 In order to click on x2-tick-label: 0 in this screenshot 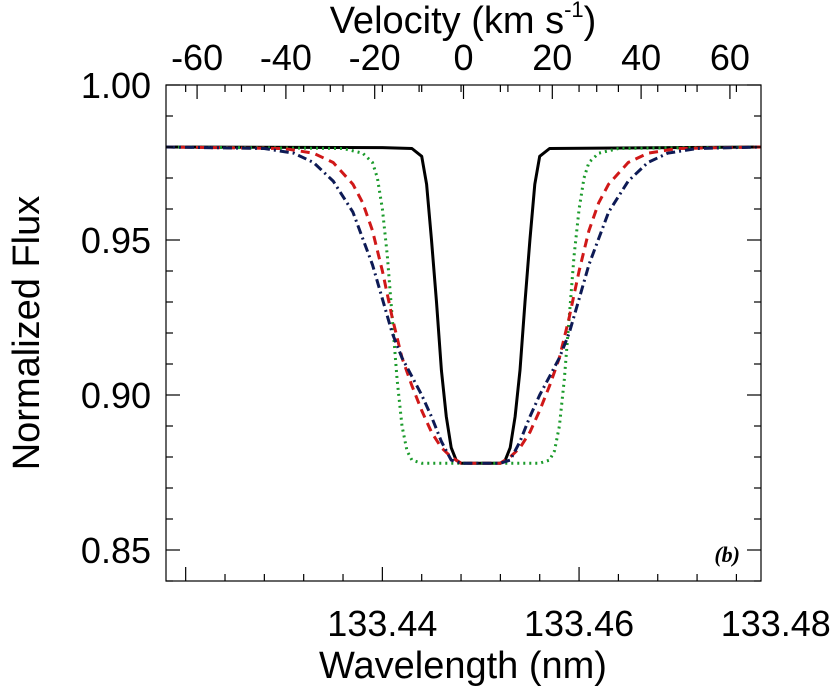, I will do `click(463, 57)`.